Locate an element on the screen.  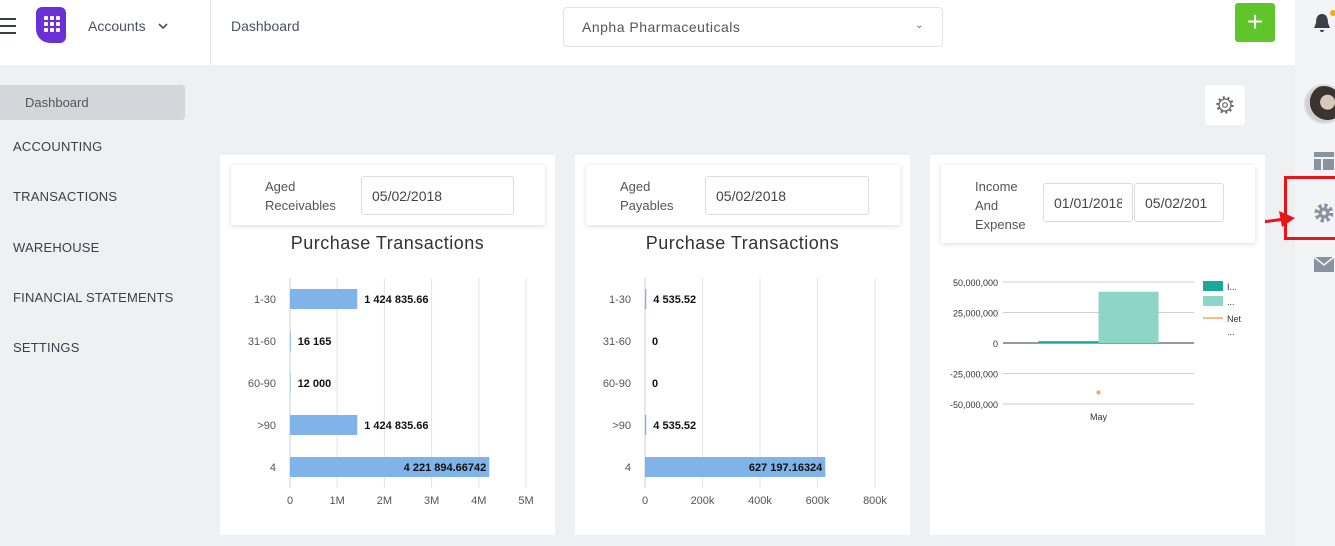
widget-label-line: Receivables is located at coordinates (300, 205).